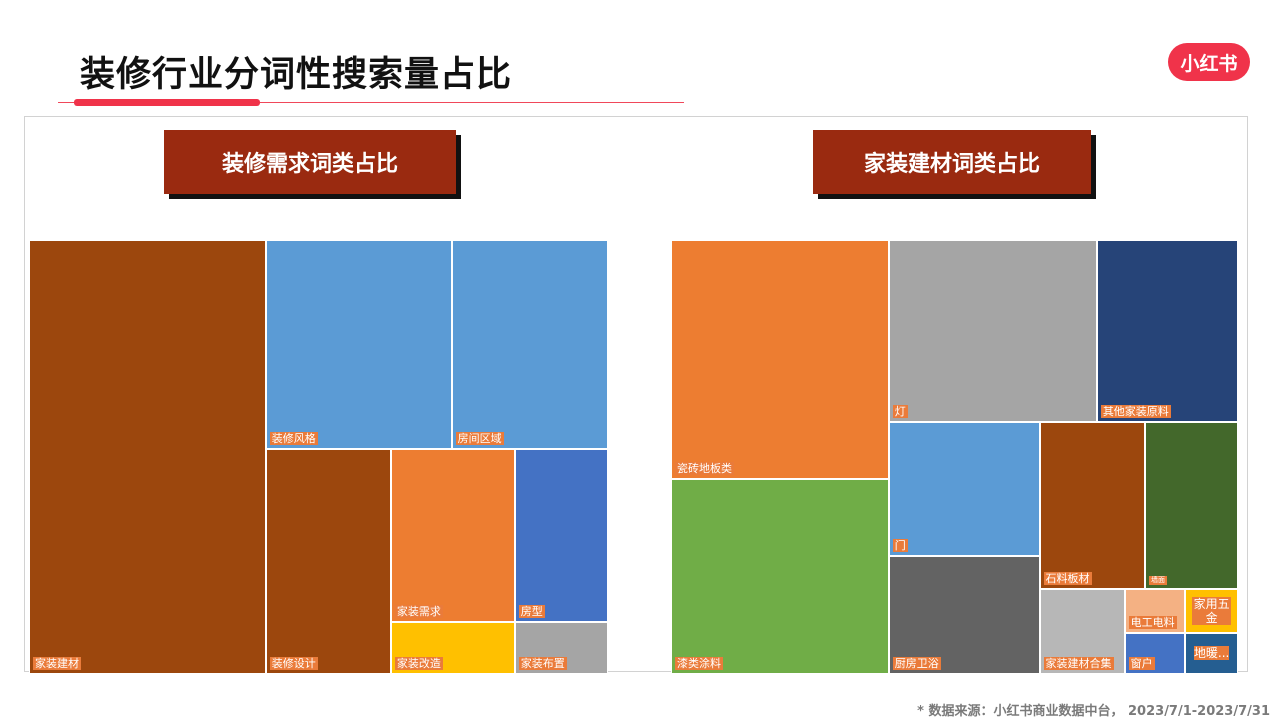 This screenshot has height=720, width=1280. Describe the element at coordinates (1152, 622) in the screenshot. I see `treemap-cell-label: 电工电料` at that location.